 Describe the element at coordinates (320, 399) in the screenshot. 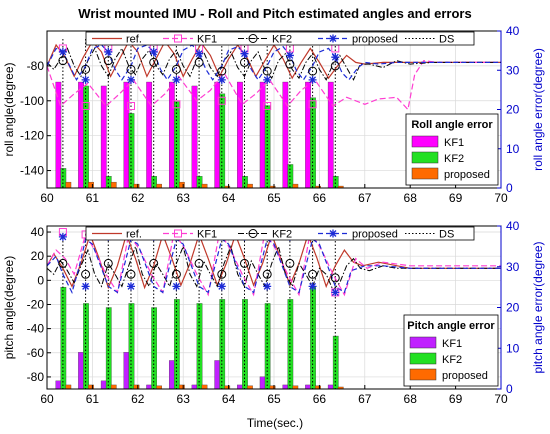

I see `x-tick-label: 66` at that location.